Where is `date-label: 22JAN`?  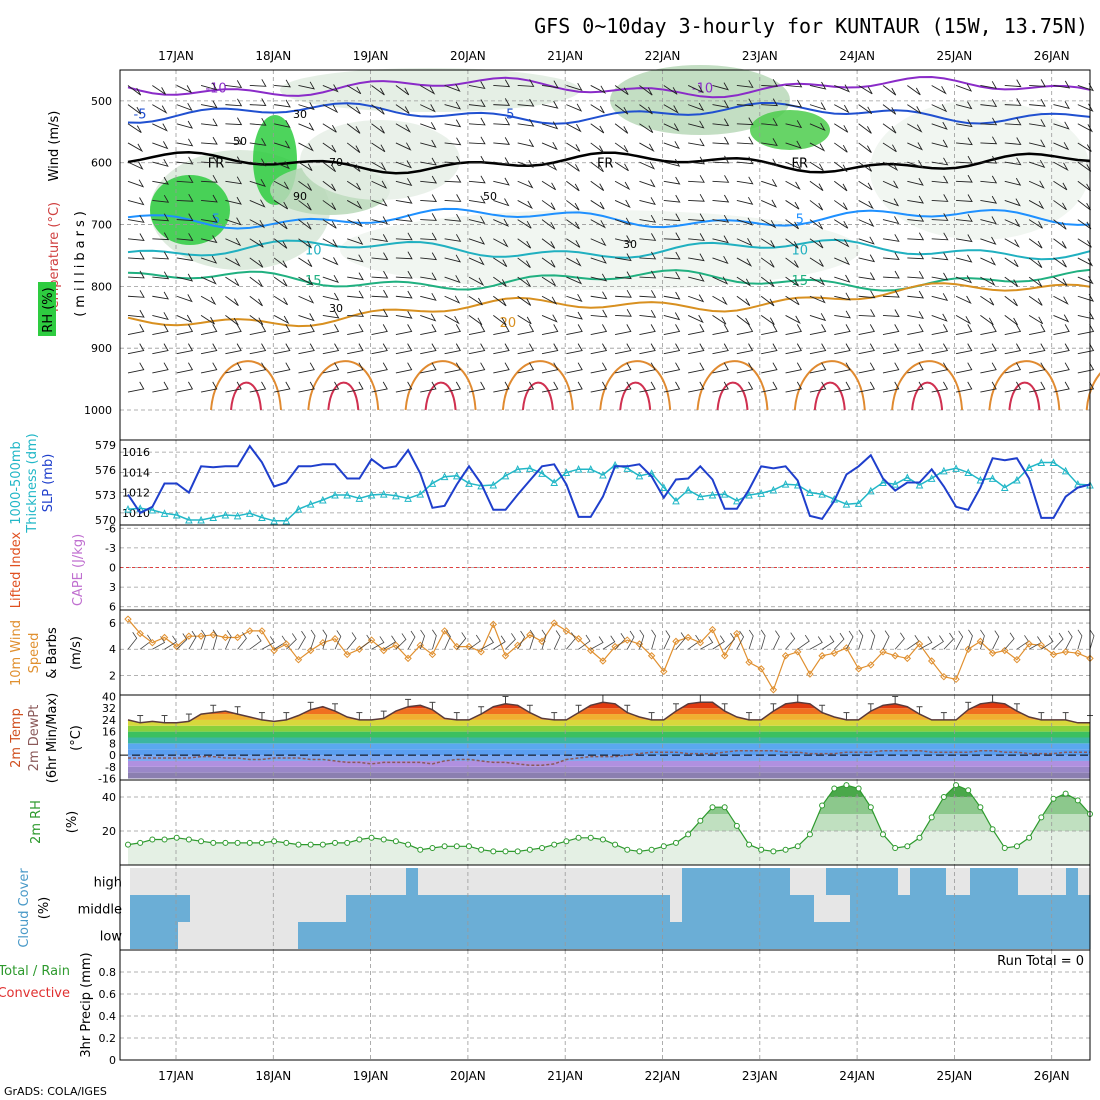
date-label: 22JAN is located at coordinates (663, 56).